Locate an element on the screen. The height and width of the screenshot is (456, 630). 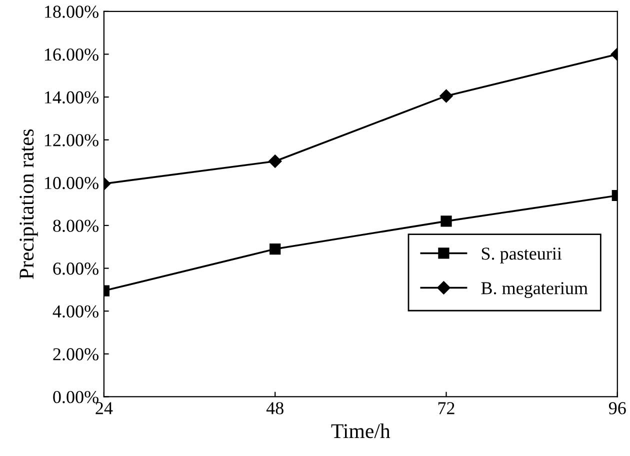
legend-label: S. pasteurii is located at coordinates (522, 256).